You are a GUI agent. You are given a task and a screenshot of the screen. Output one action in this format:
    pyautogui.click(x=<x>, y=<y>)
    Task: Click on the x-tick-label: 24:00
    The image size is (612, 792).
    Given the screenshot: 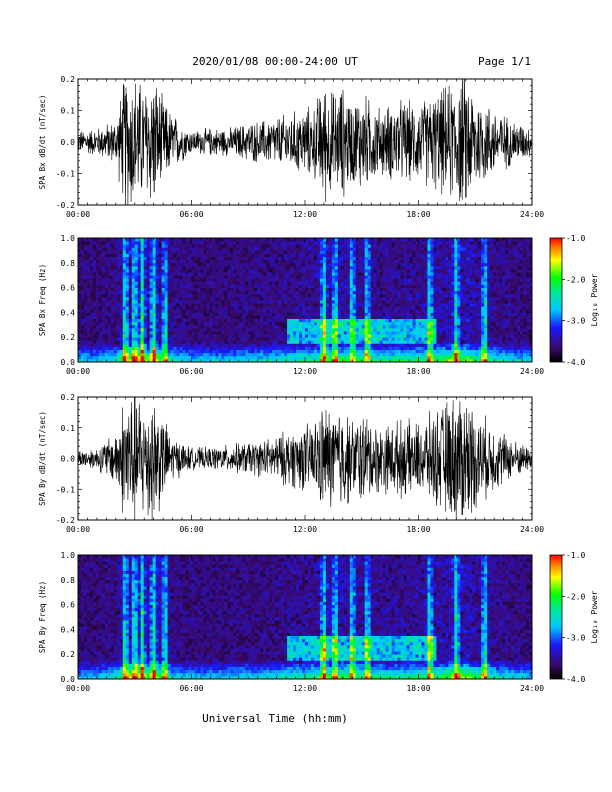 What is the action you would take?
    pyautogui.click(x=532, y=214)
    